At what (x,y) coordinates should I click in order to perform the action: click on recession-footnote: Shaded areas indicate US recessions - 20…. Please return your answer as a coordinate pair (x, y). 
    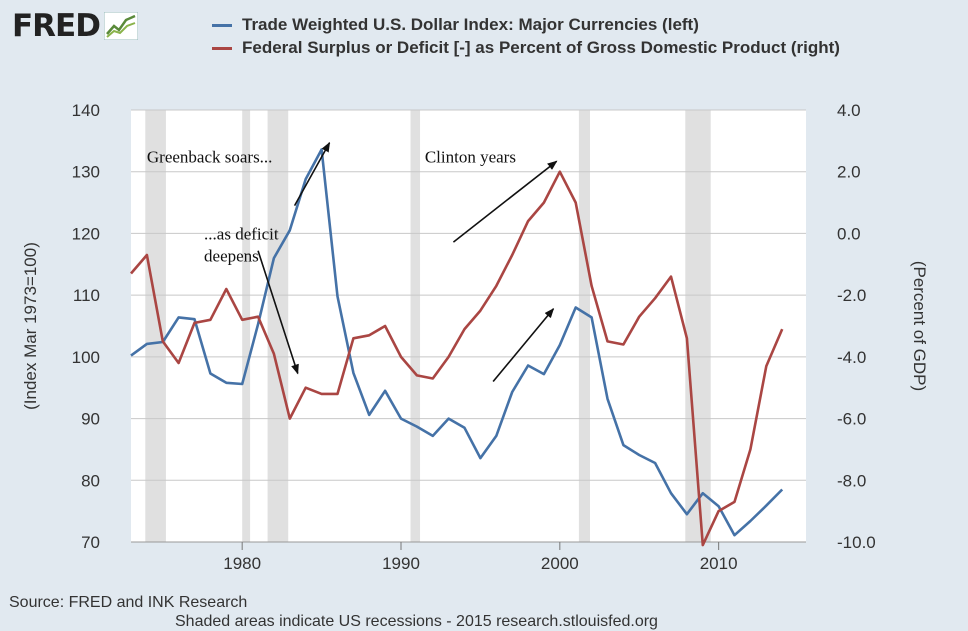
    Looking at the image, I should click on (416, 621).